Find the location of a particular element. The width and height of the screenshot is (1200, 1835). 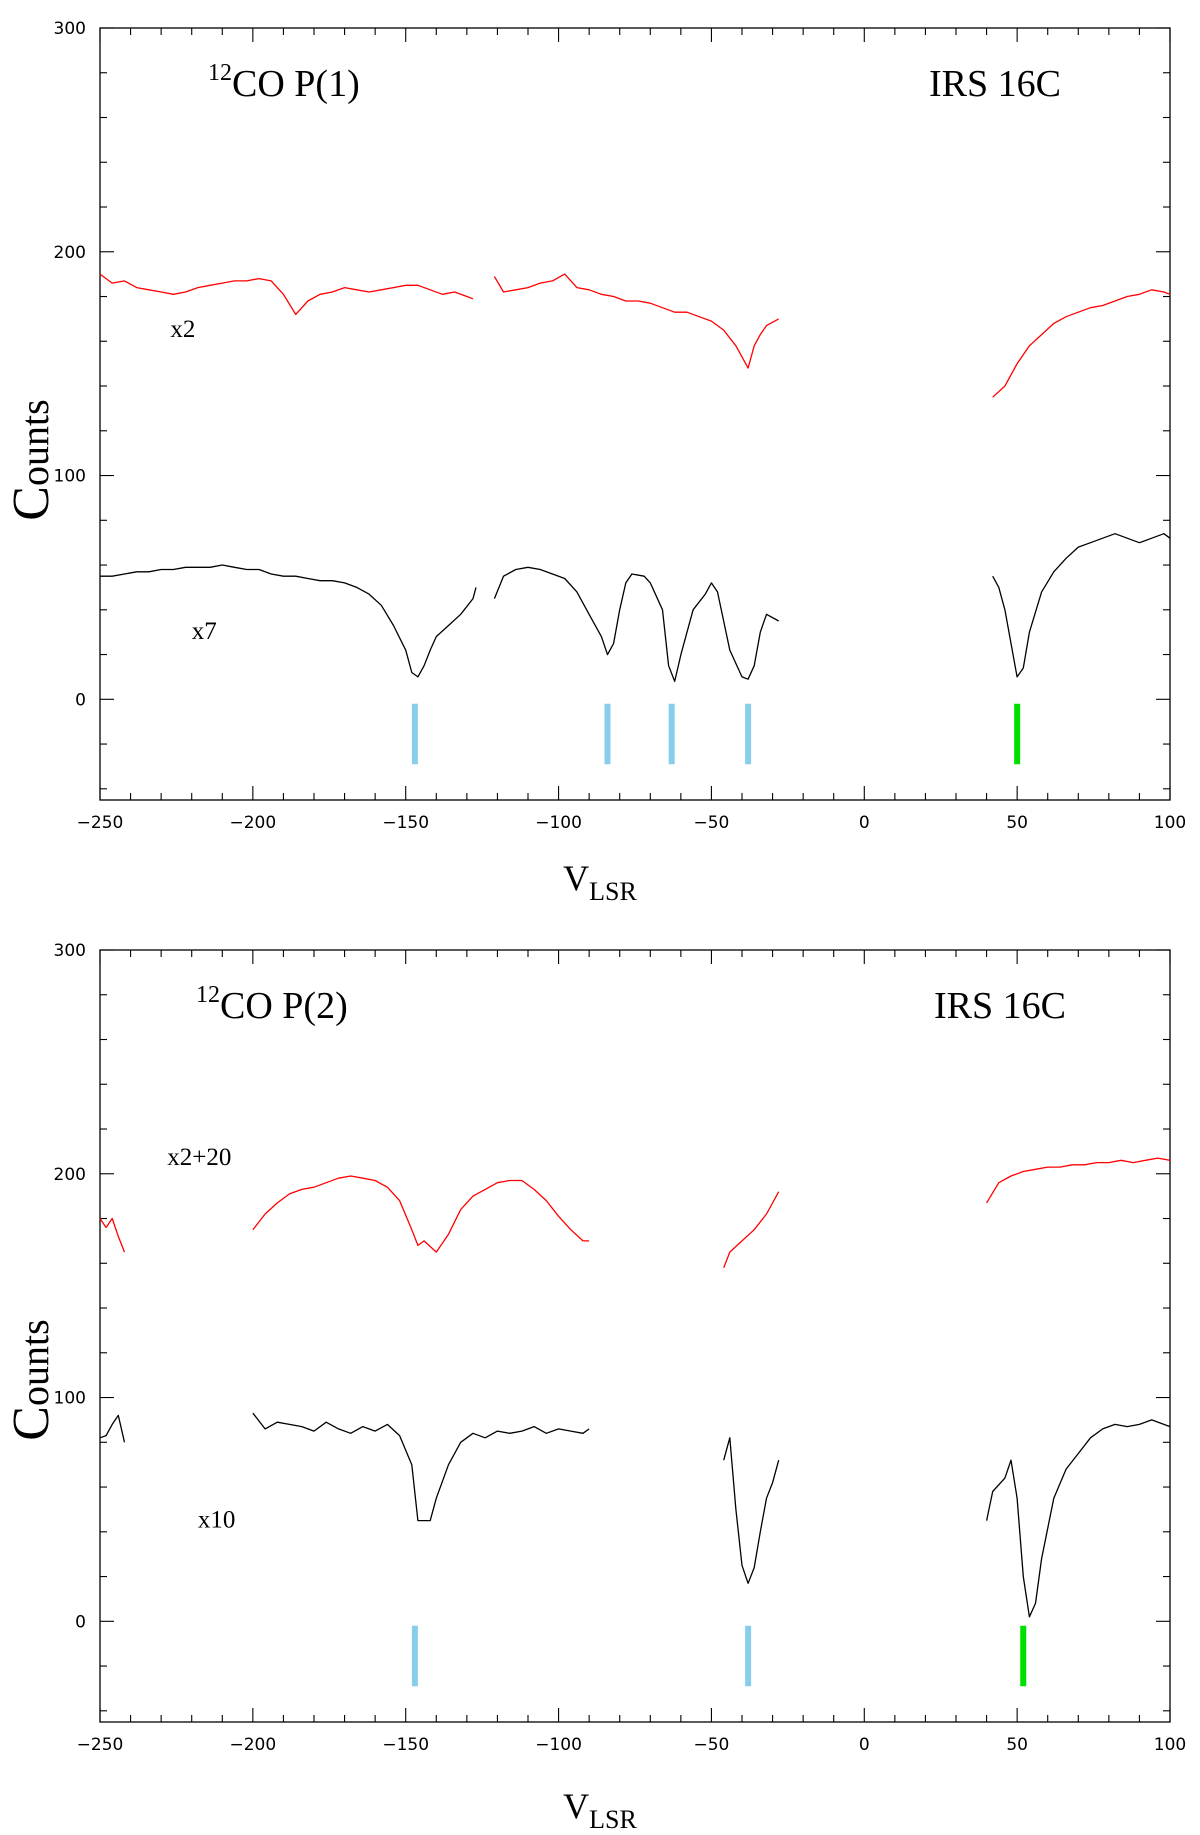

panel-title: 12CO P(1) is located at coordinates (284, 82).